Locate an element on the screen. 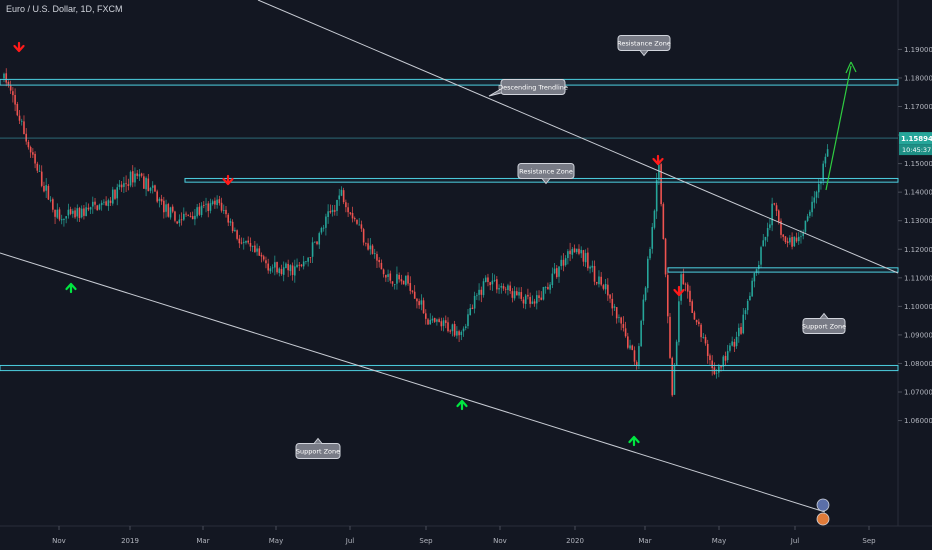 This screenshot has width=932, height=550. down-arrow-icon is located at coordinates (658, 160).